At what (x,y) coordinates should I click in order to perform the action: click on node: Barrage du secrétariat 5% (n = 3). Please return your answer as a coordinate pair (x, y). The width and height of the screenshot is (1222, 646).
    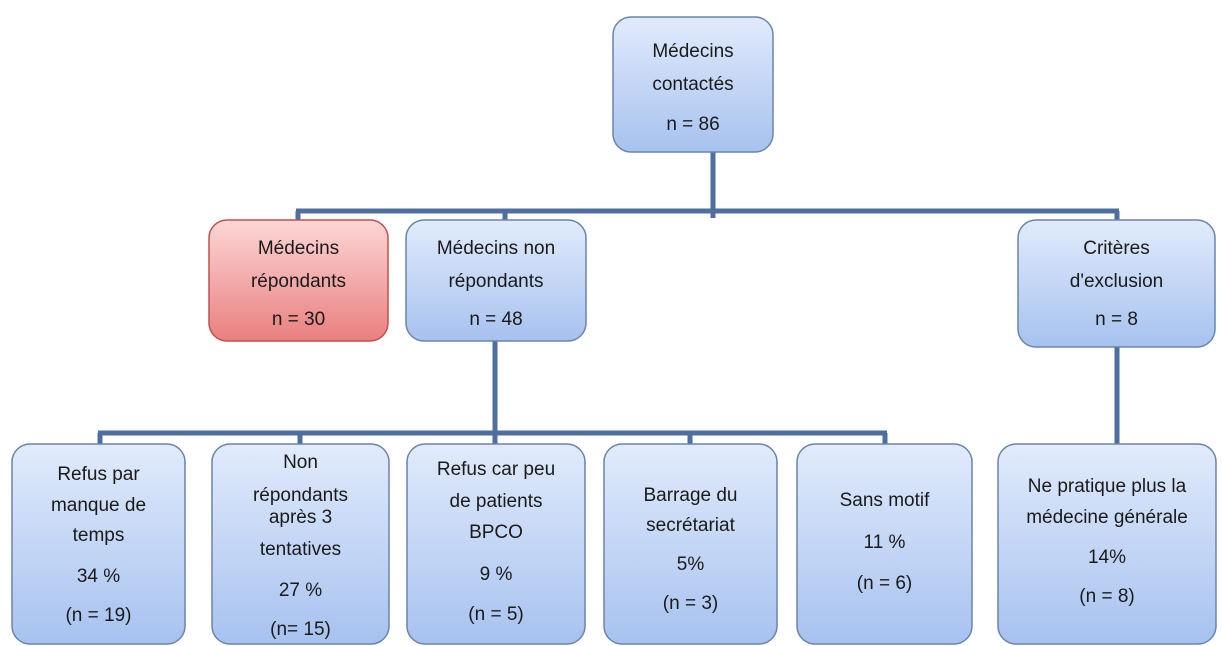
    Looking at the image, I should click on (690, 544).